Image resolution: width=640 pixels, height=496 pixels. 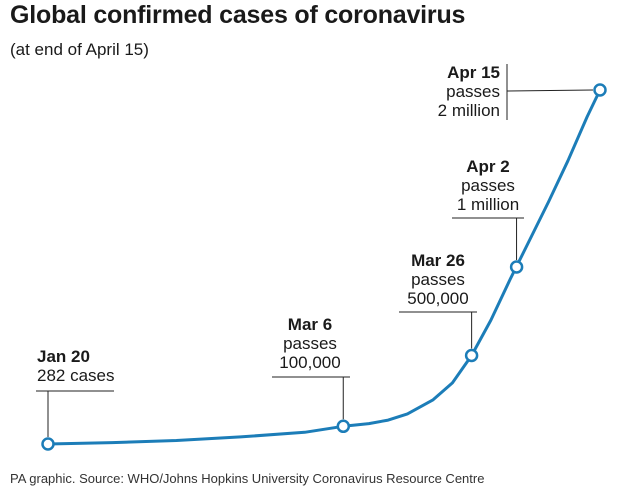 I want to click on annotation-mar-6: Mar 6 passes 100,000, so click(x=309, y=343).